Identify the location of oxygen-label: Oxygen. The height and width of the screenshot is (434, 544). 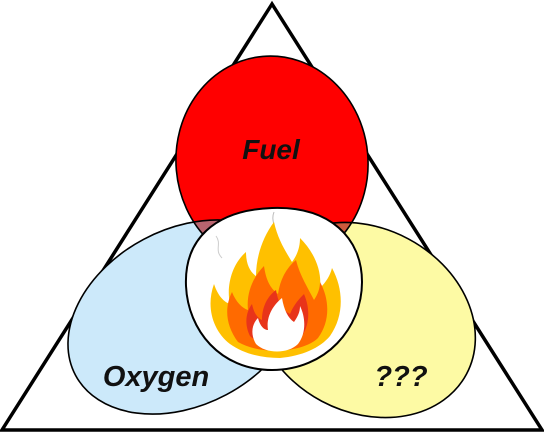
(156, 377).